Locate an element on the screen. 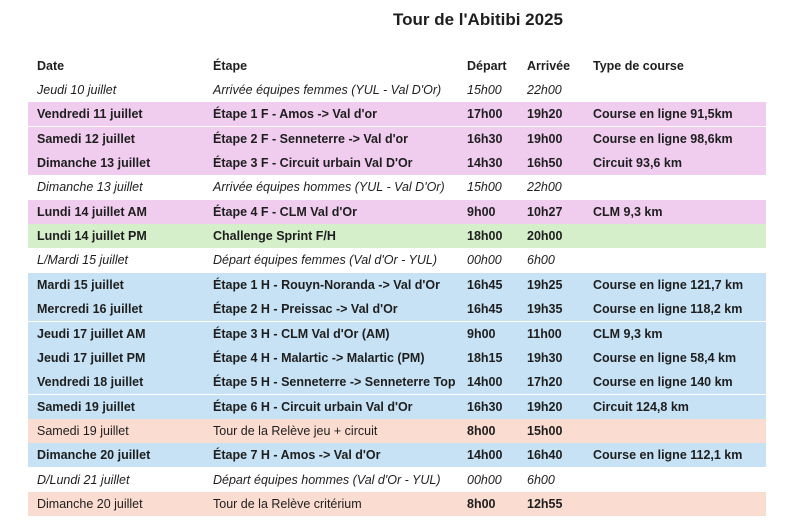 This screenshot has height=530, width=800. table-cell: Étape 1 F - Amos -> Val d'or is located at coordinates (295, 114).